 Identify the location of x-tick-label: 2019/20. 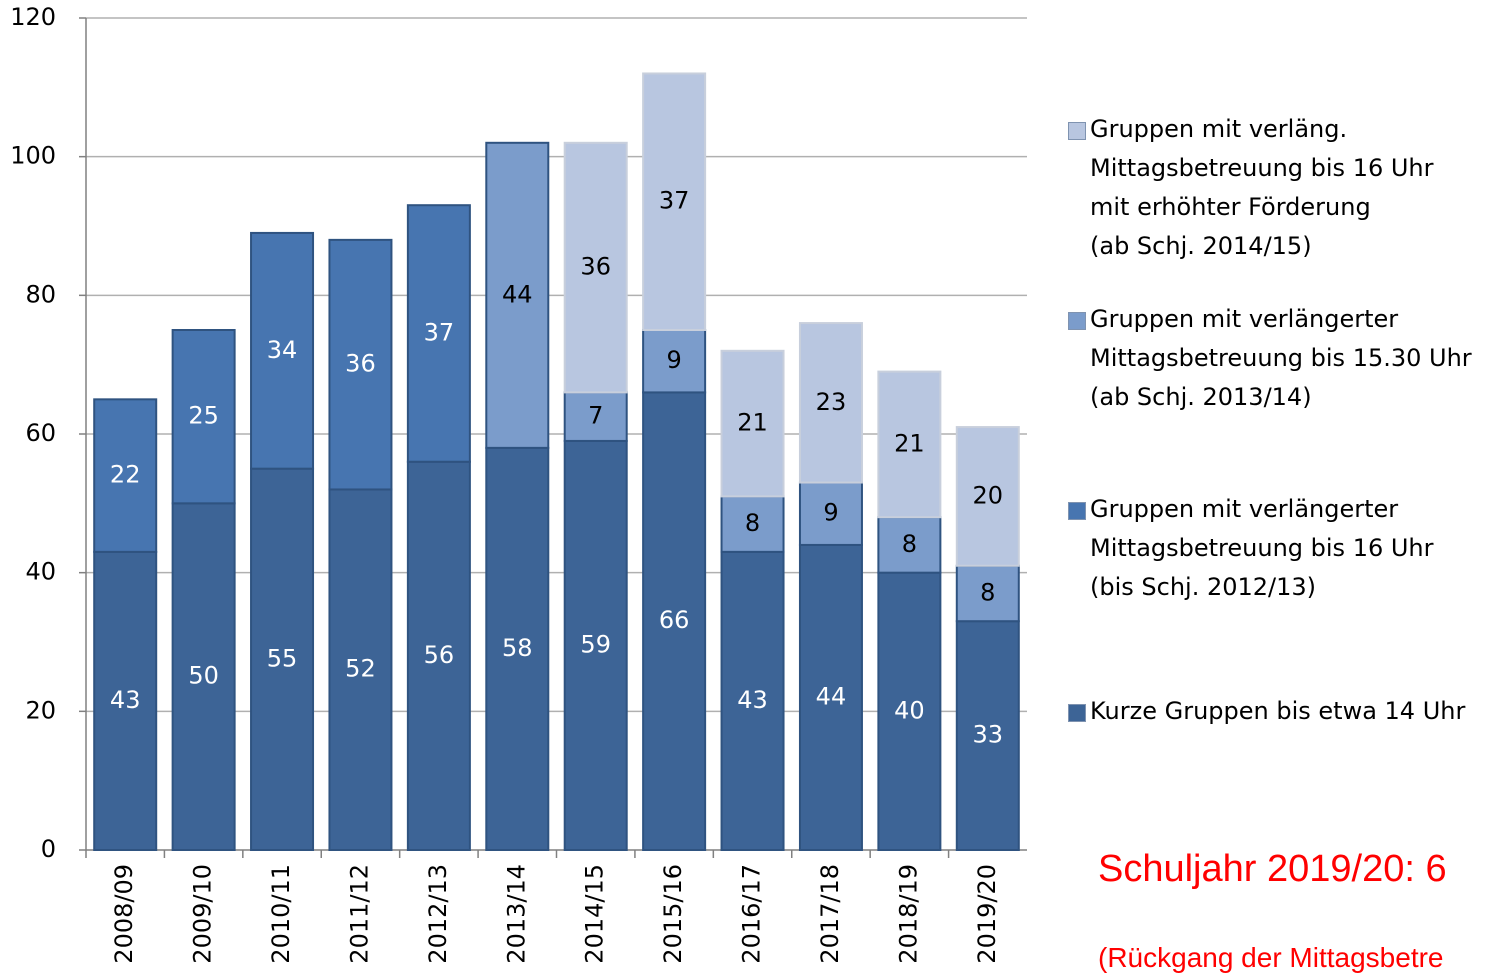
(987, 914).